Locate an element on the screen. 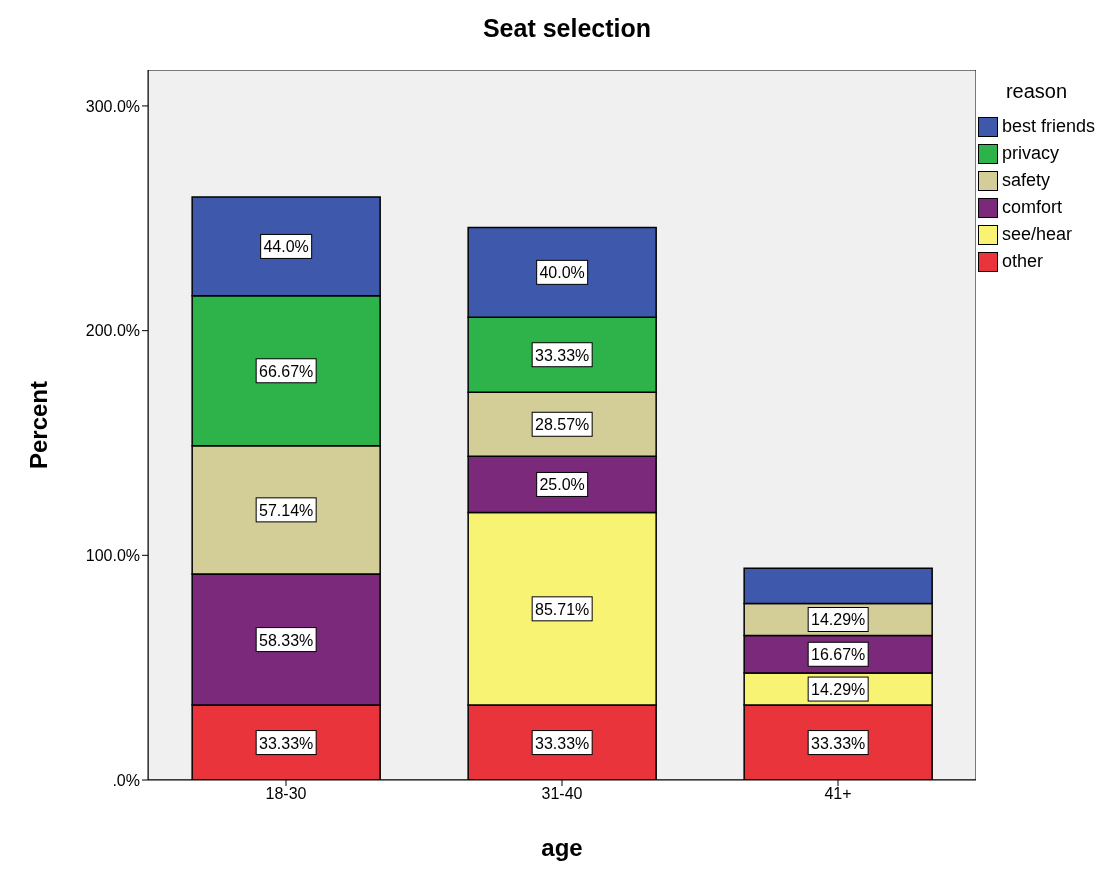  legend-label: comfort is located at coordinates (1032, 207).